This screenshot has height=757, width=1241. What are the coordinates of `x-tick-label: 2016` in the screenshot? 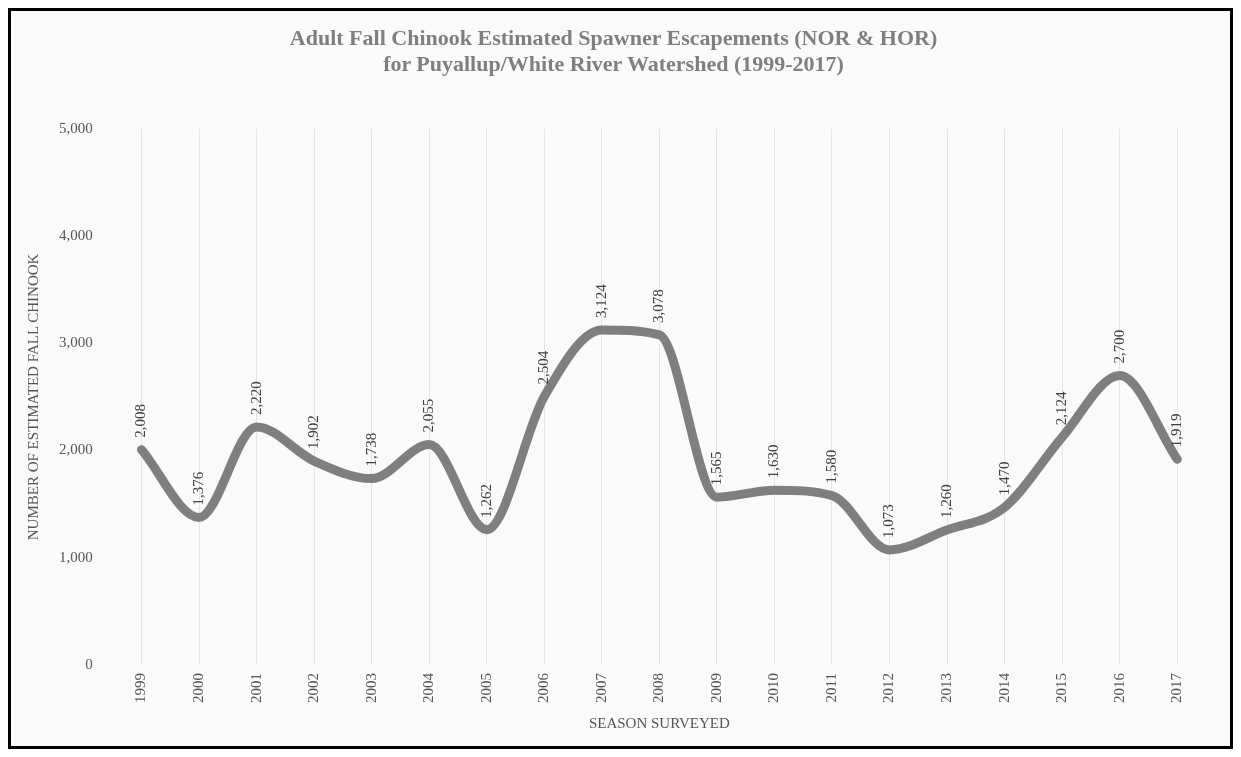 It's located at (1118, 687).